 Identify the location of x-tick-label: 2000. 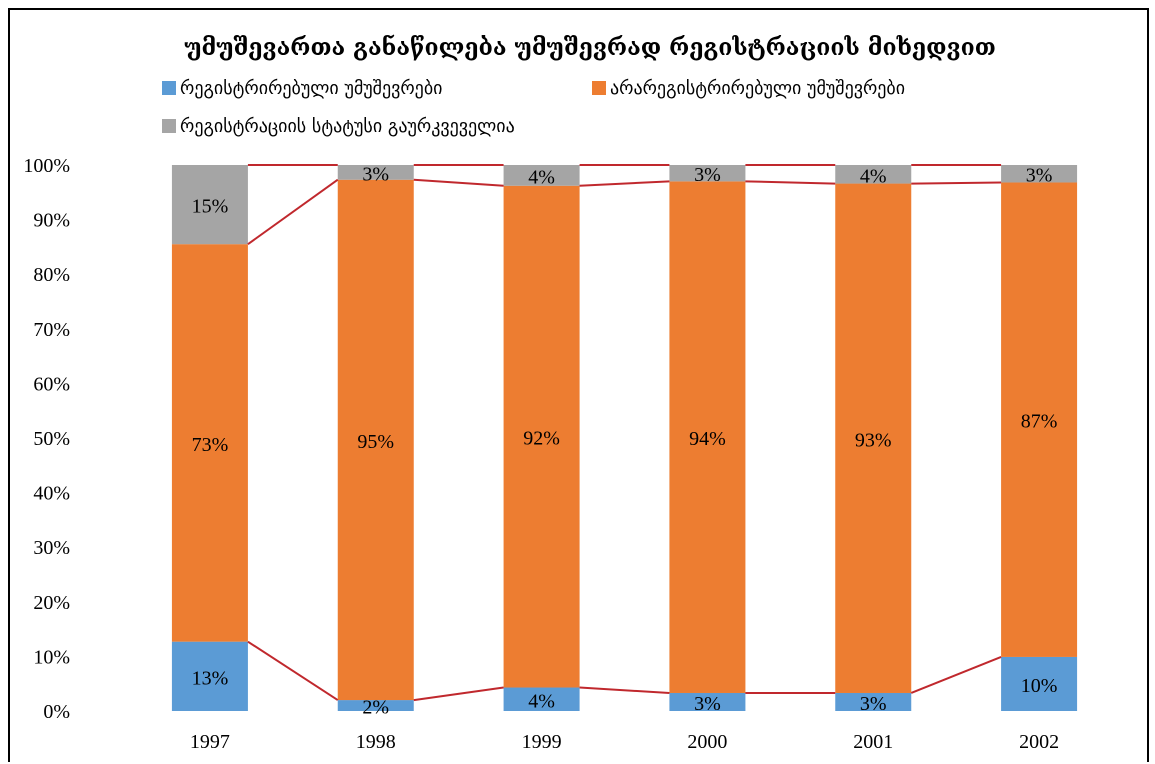
(707, 742).